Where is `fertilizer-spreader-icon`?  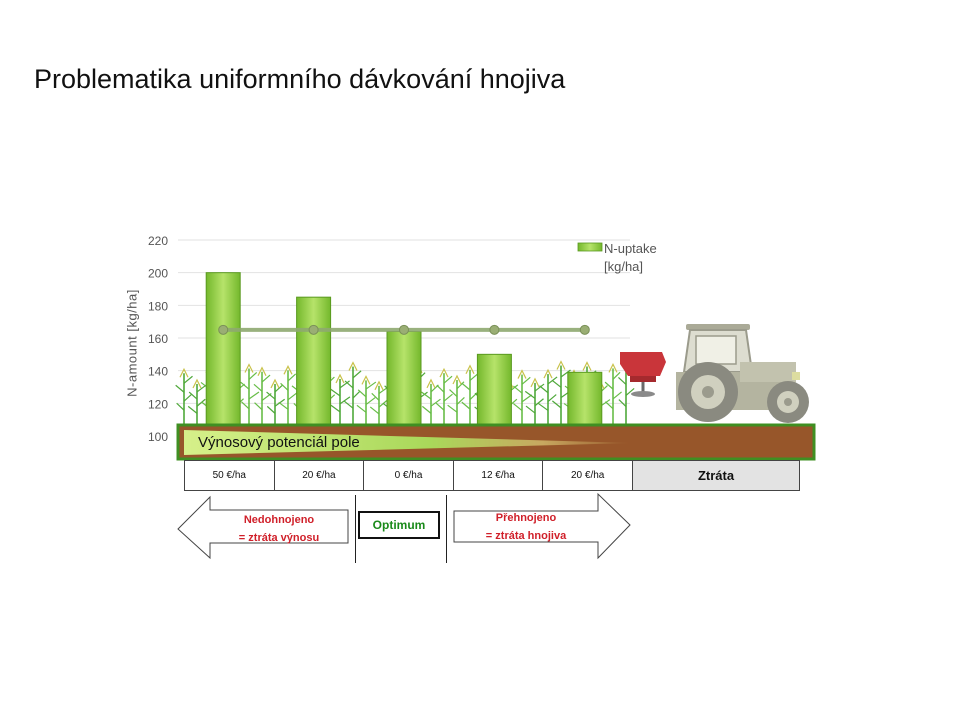 fertilizer-spreader-icon is located at coordinates (643, 374).